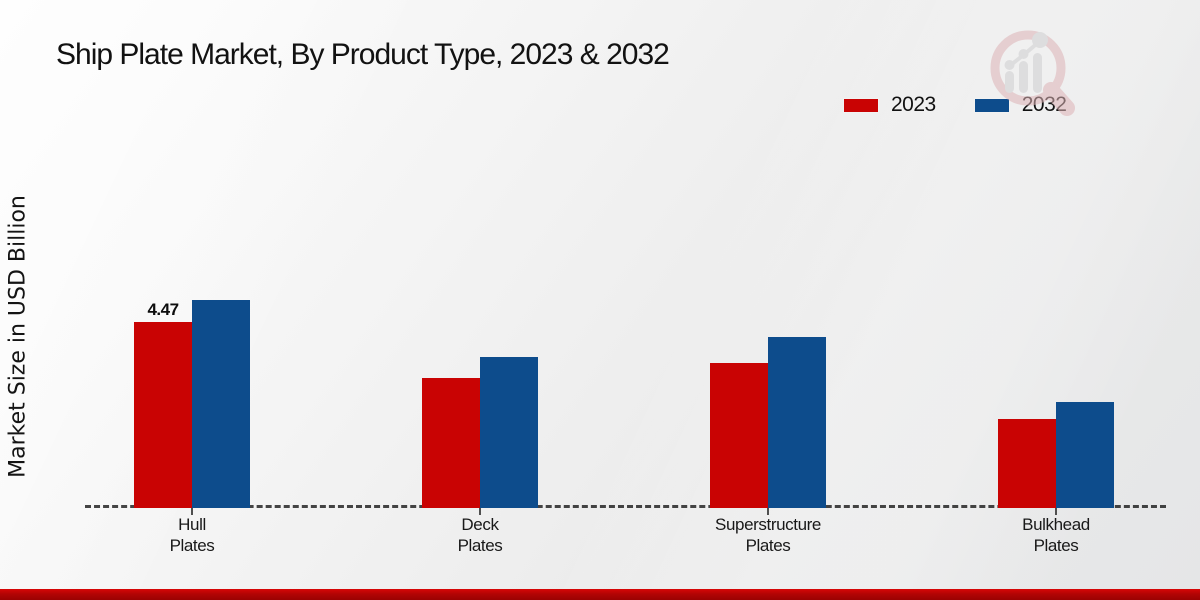  I want to click on x-axis-baseline, so click(625, 506).